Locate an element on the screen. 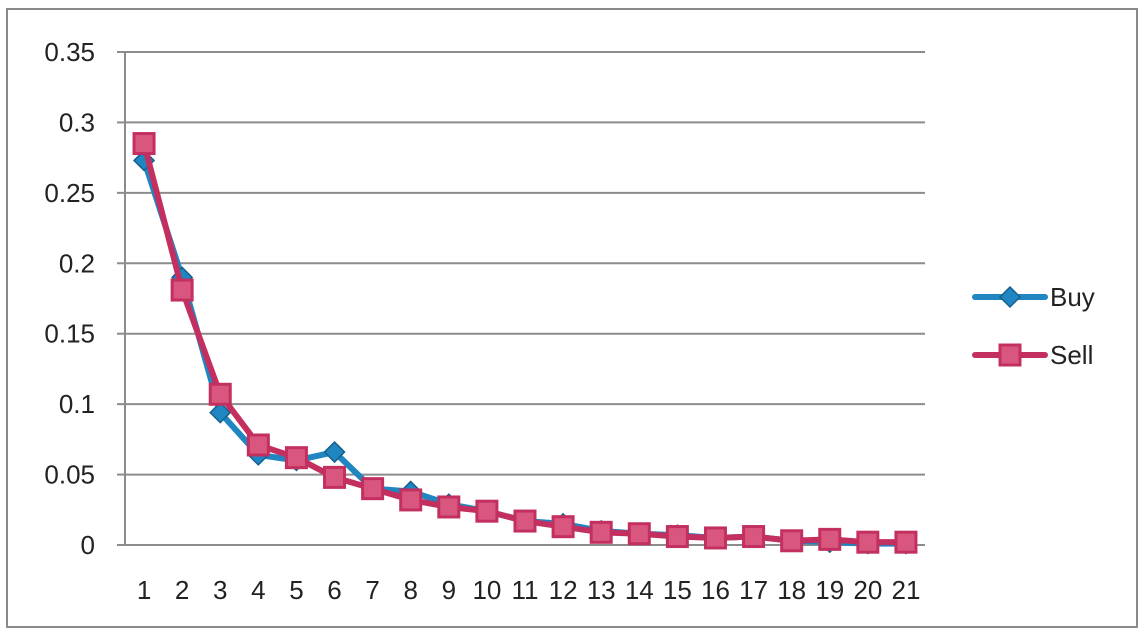 Image resolution: width=1148 pixels, height=644 pixels. y-axis-ticks: 0 0.05 0.1 0.15 0.2 0.25 0.3 0.35 is located at coordinates (69, 298).